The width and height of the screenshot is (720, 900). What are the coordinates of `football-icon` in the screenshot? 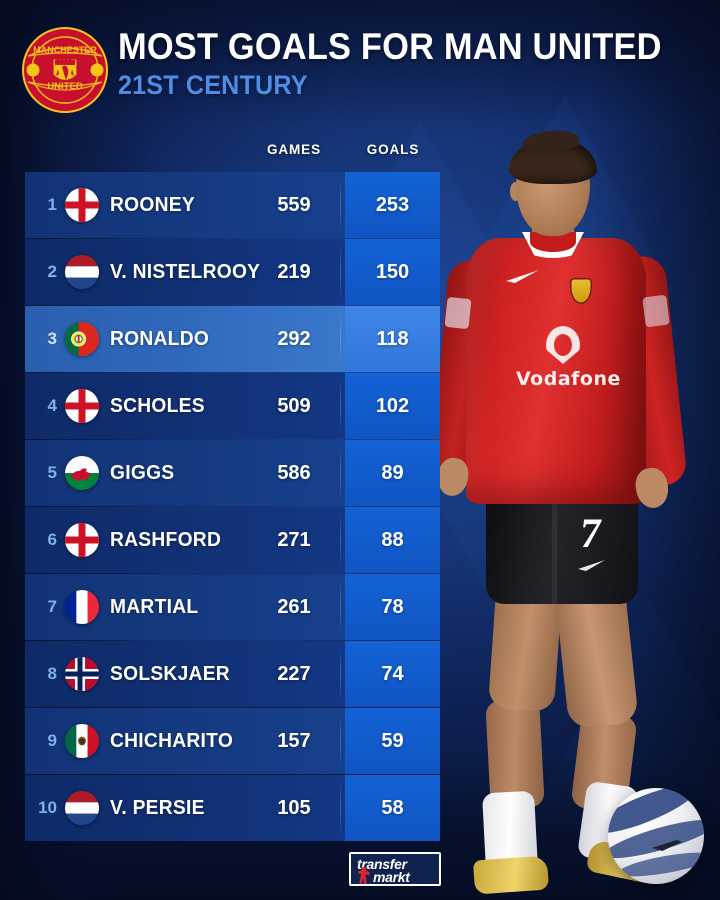 It's located at (656, 836).